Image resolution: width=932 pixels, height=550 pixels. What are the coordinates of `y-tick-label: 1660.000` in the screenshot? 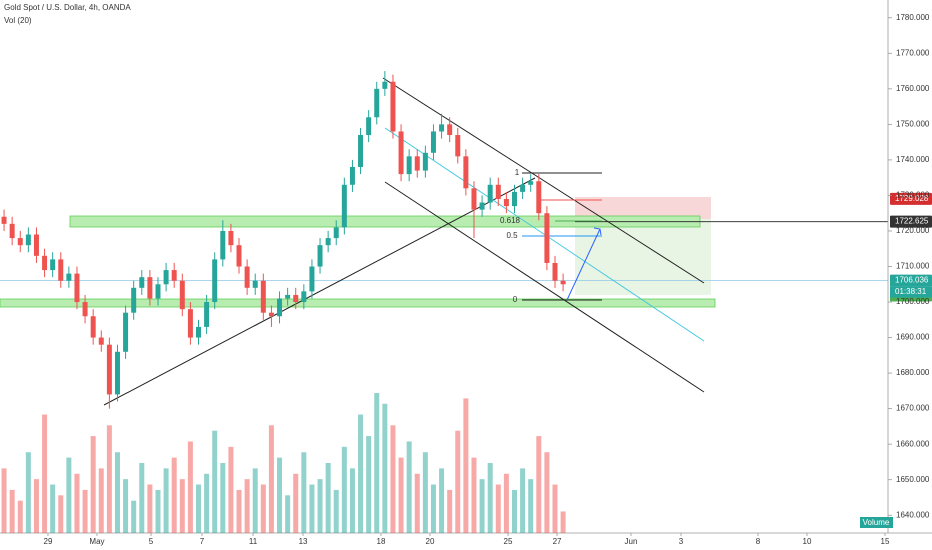 It's located at (913, 443).